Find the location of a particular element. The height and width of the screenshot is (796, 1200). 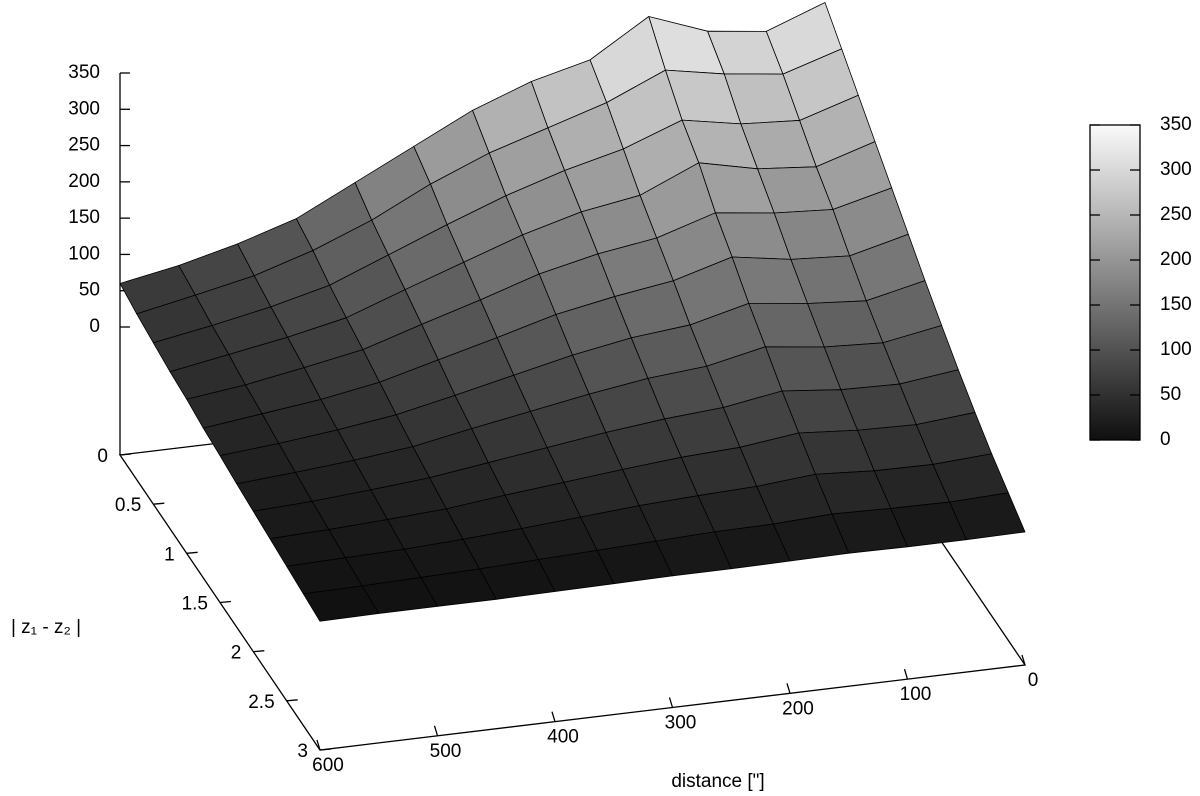

z-tick-label: 200 is located at coordinates (84, 181).